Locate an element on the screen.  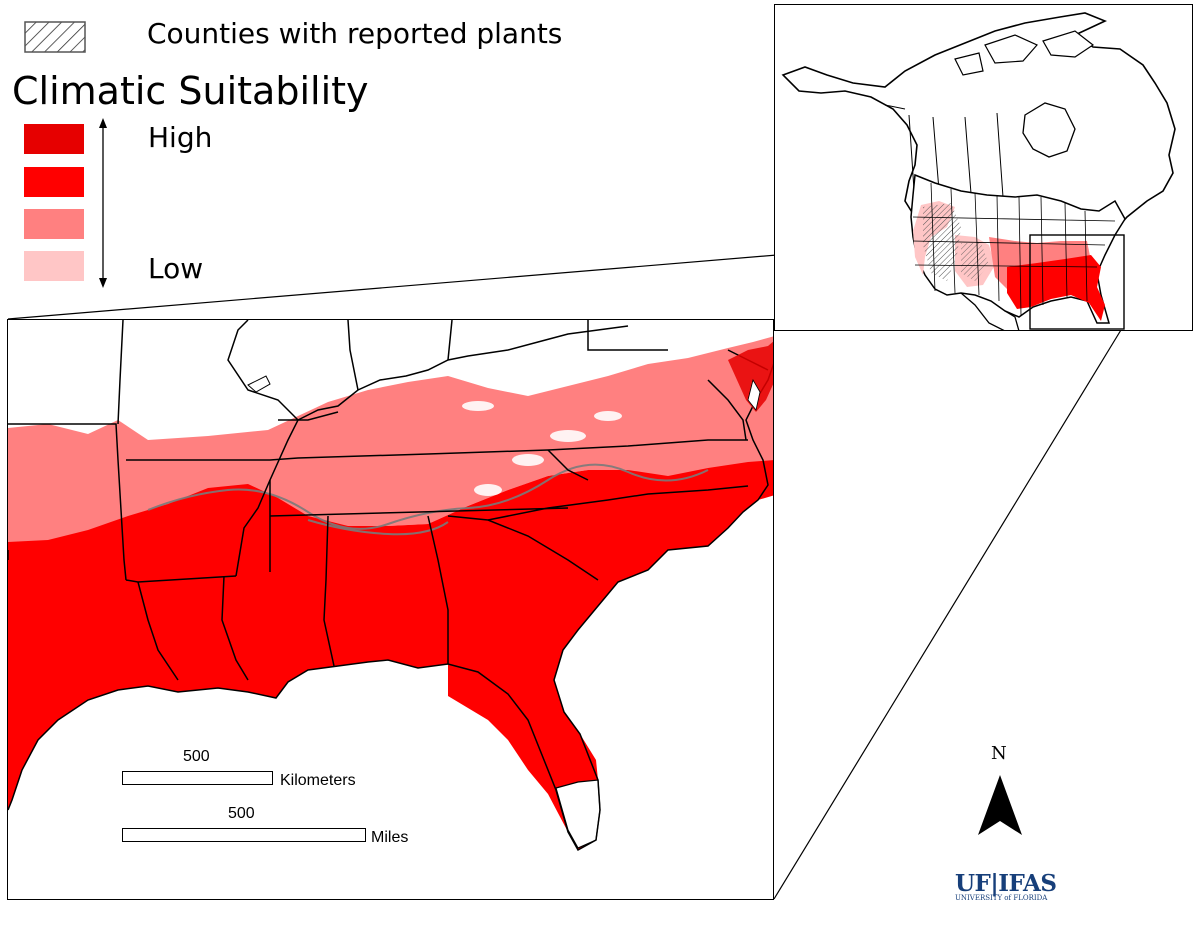
swatch-moderate is located at coordinates (54, 224).